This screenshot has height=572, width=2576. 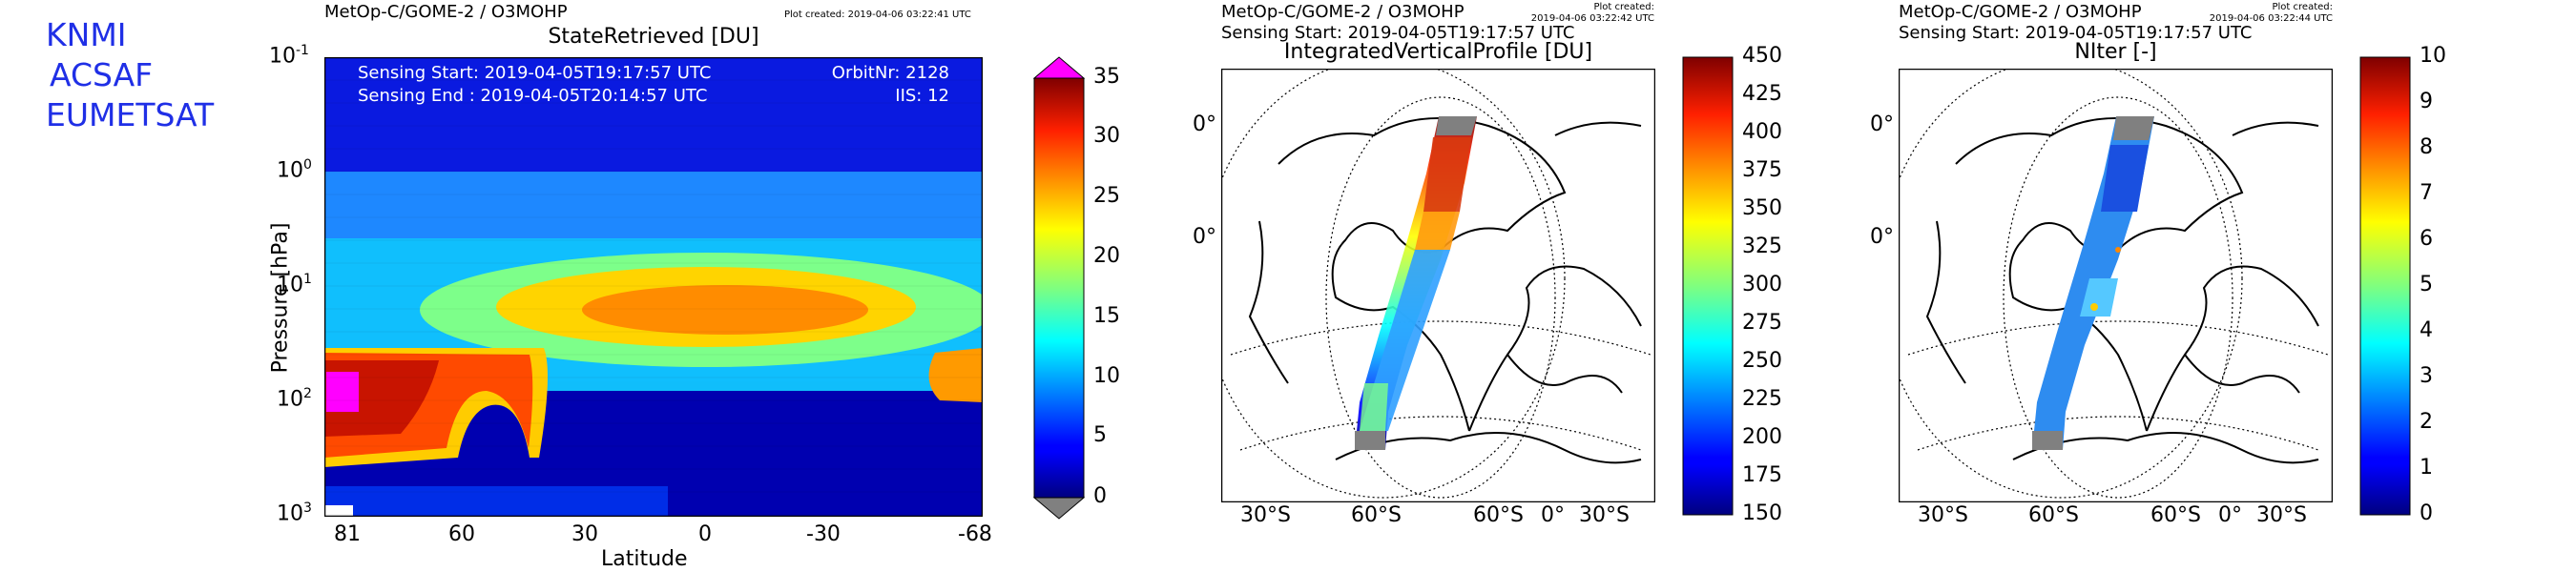 I want to click on colorbar-tick: 20, so click(x=1106, y=256).